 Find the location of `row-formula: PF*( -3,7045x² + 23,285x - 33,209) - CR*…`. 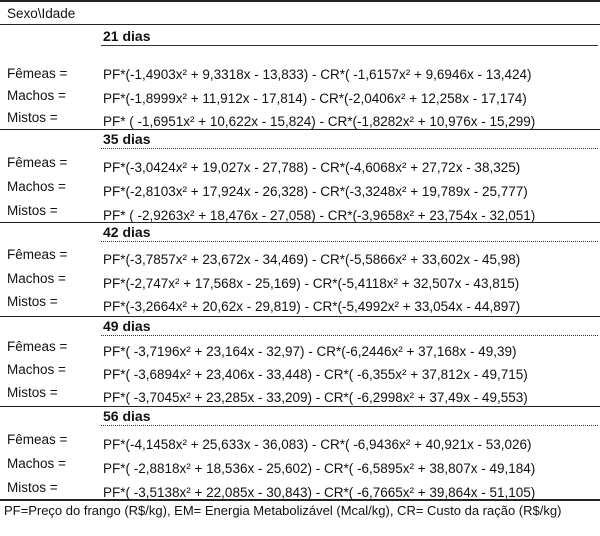

row-formula: PF*( -3,7045x² + 23,285x - 33,209) - CR*… is located at coordinates (315, 397).